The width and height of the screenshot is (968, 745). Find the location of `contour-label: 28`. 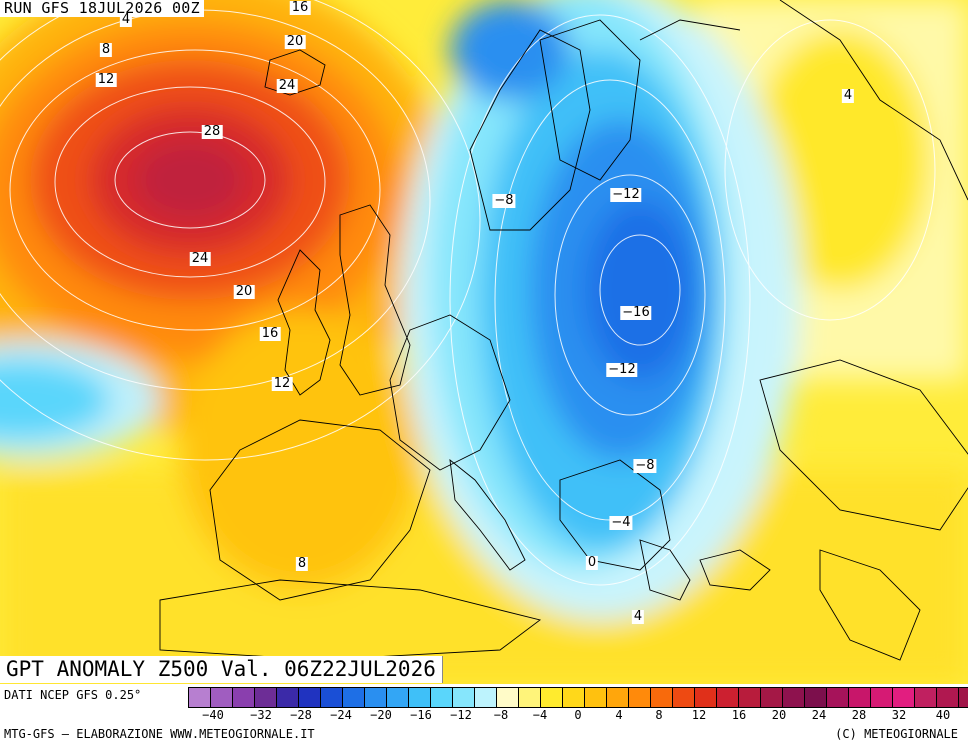

contour-label: 28 is located at coordinates (212, 131).